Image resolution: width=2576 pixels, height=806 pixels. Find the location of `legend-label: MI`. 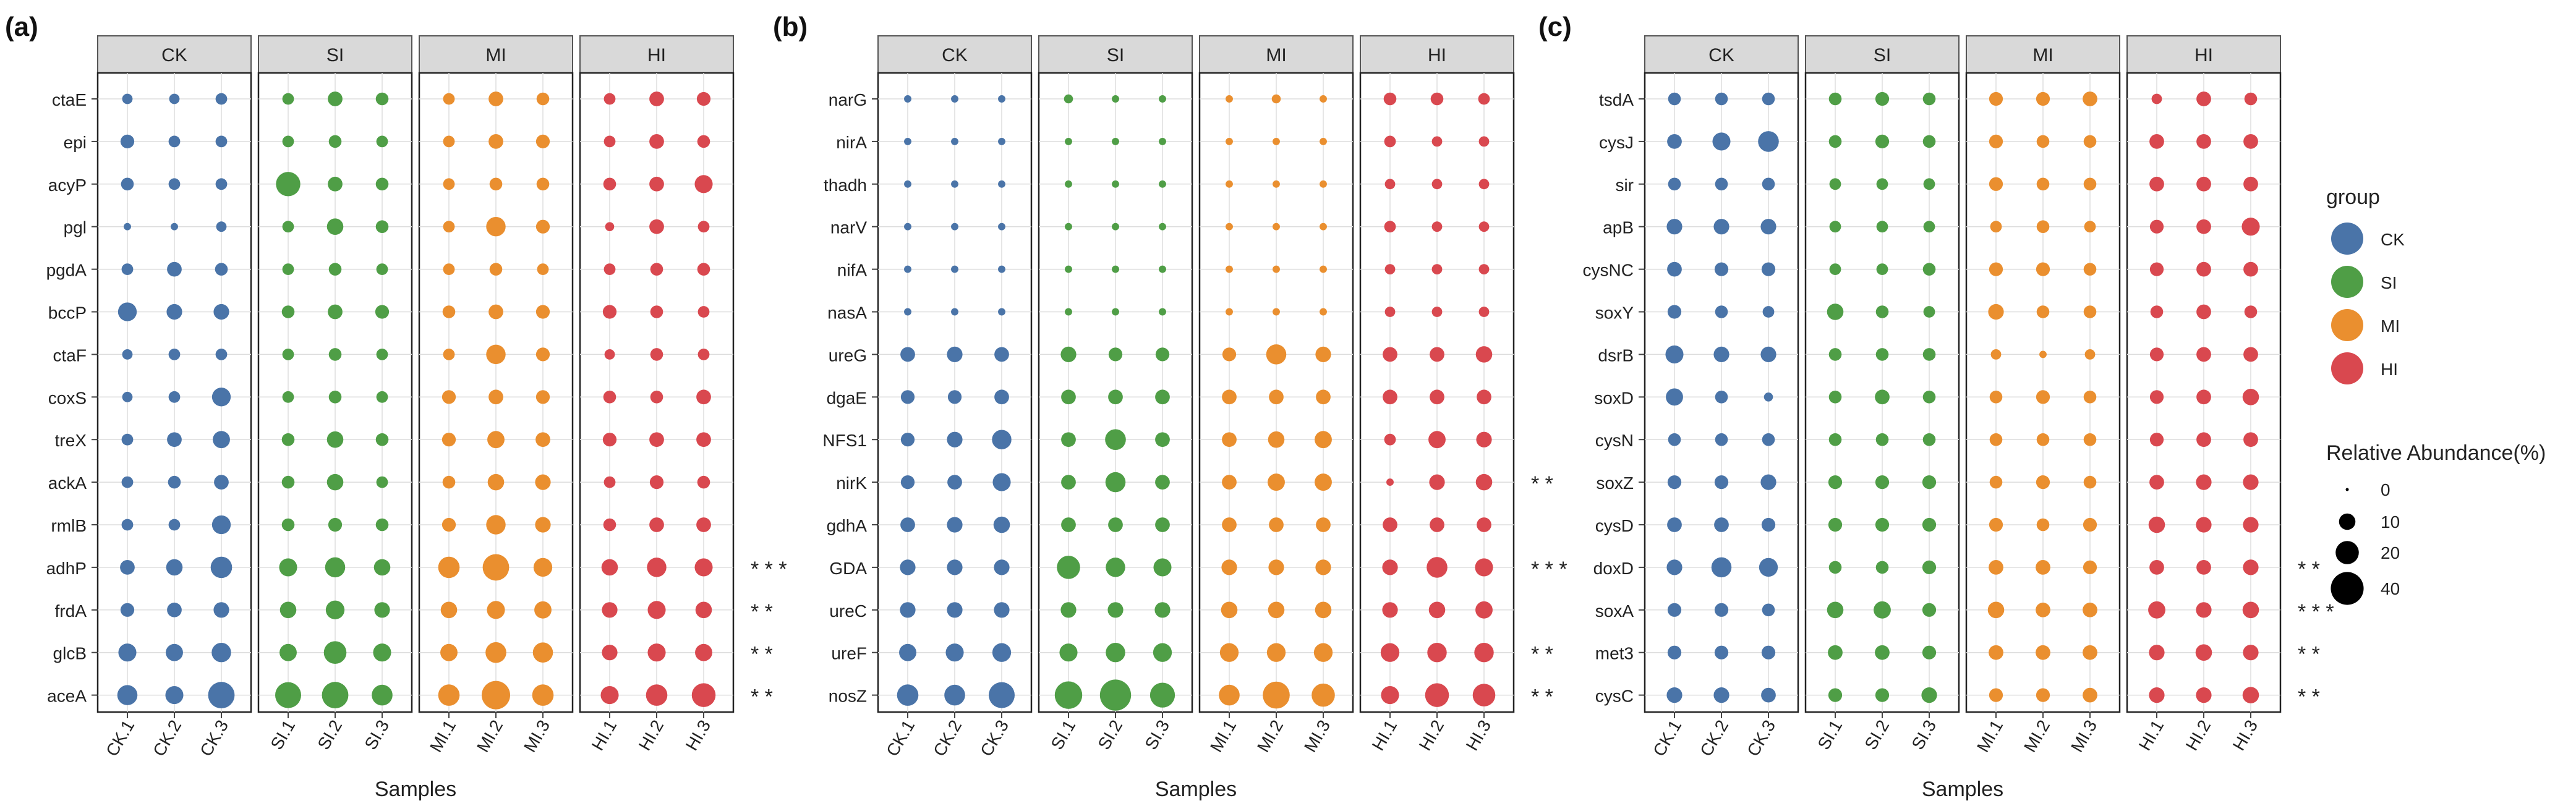

legend-label: MI is located at coordinates (2390, 326).